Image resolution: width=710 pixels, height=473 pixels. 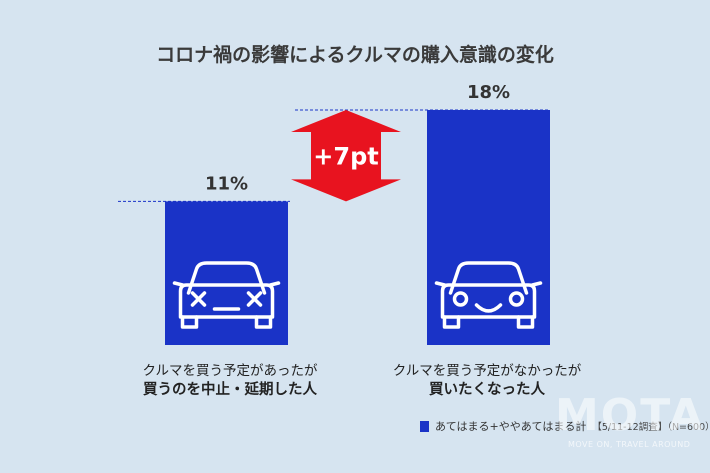 I want to click on category-label-2: クルマを買う予定がなかったが 買いたくなった人, so click(x=487, y=381).